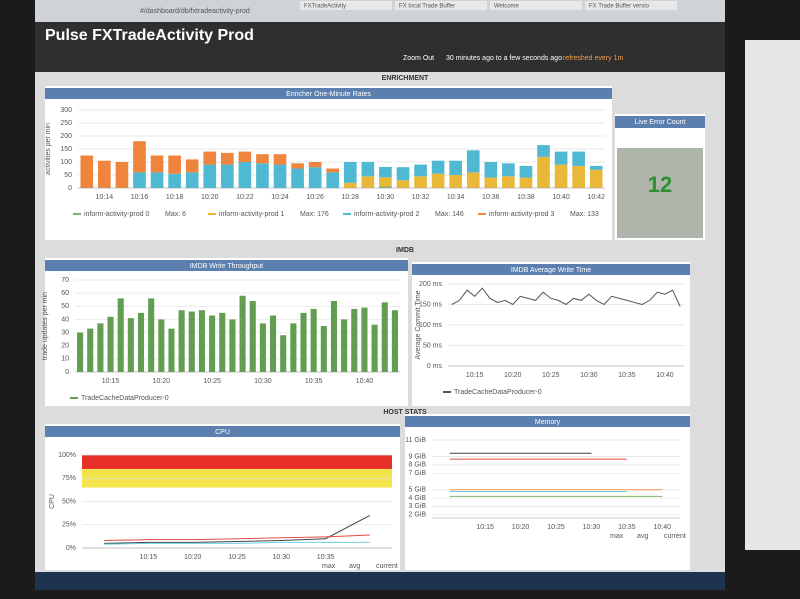  I want to click on panel-title: IMDB Average Write Time, so click(551, 270).